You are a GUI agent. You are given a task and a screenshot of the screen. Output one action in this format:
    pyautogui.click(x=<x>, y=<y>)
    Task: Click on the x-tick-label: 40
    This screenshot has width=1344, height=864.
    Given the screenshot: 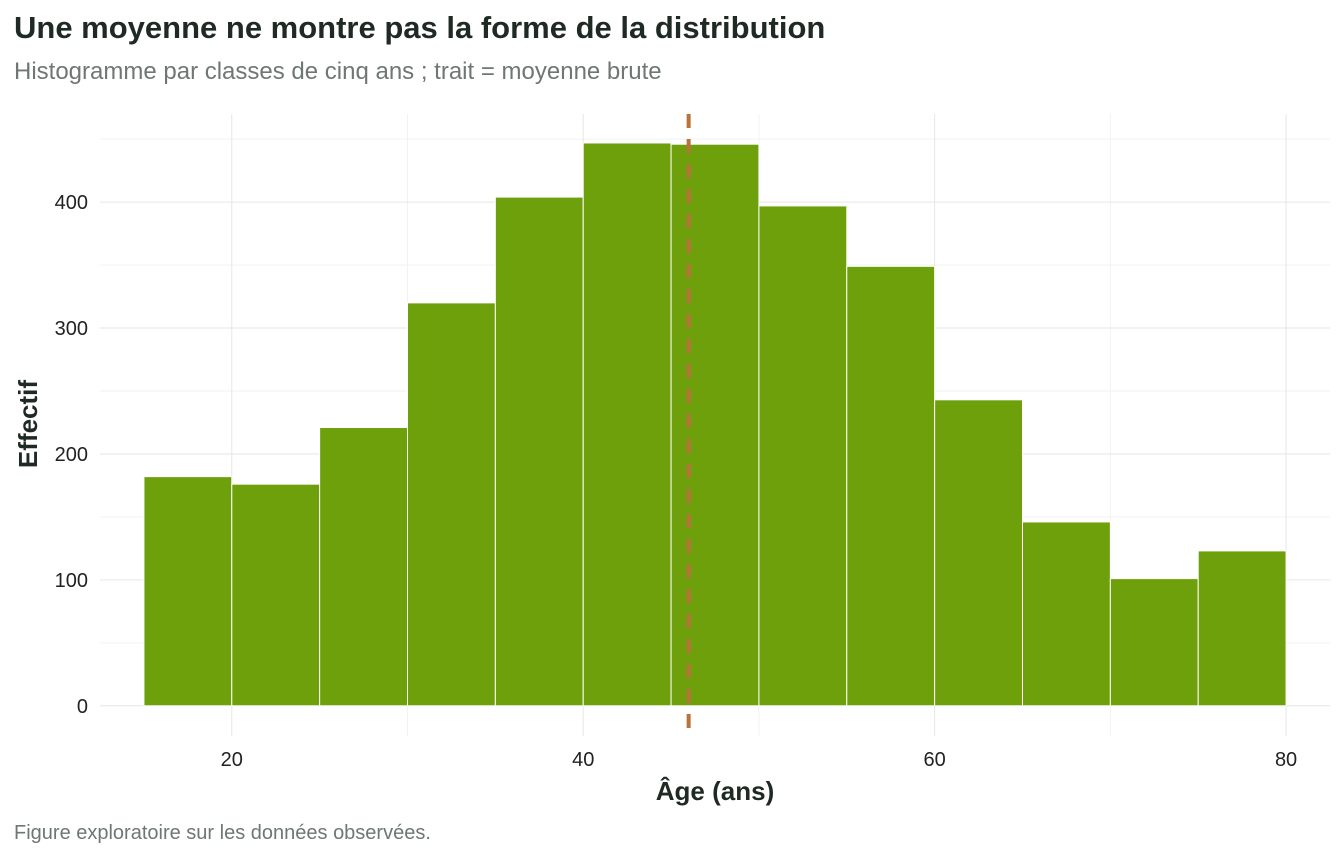 What is the action you would take?
    pyautogui.click(x=583, y=760)
    